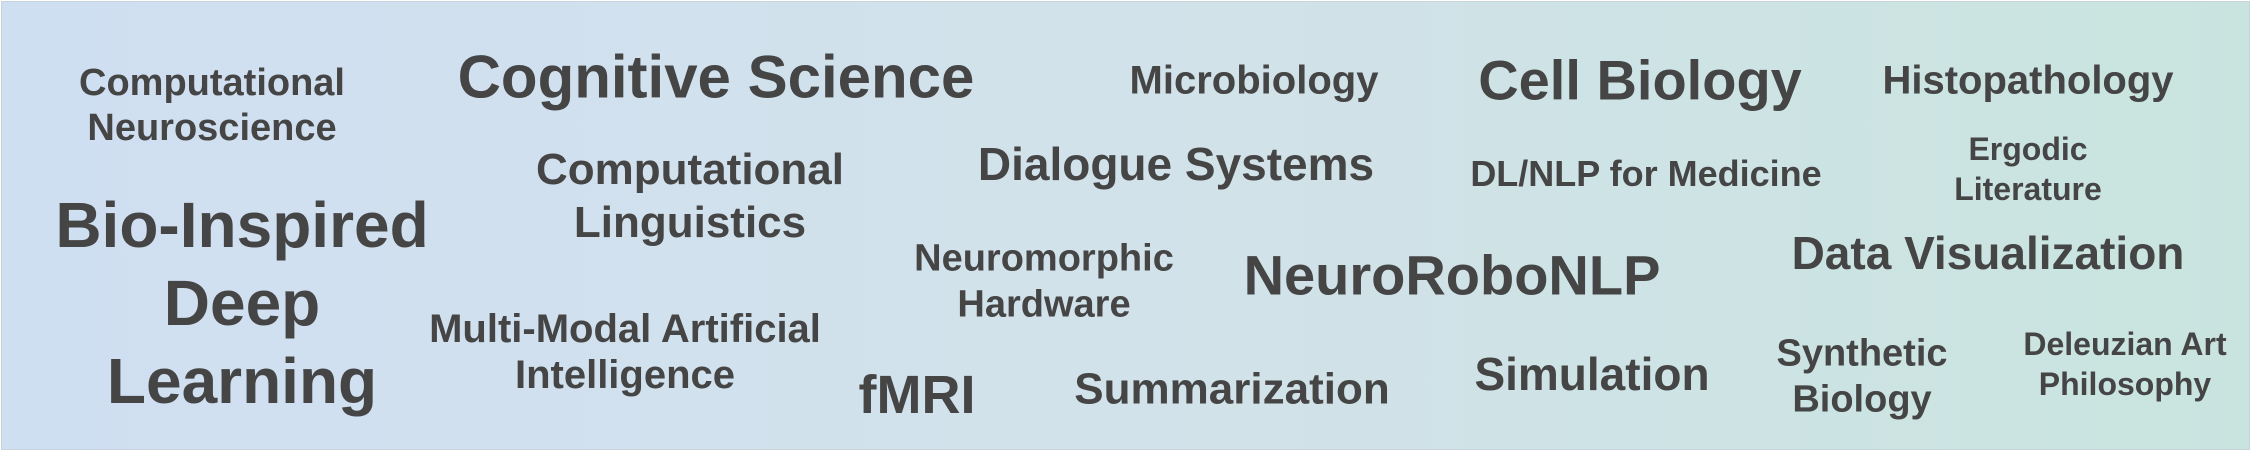  I want to click on term-cognitive-science: Cognitive Science, so click(716, 76).